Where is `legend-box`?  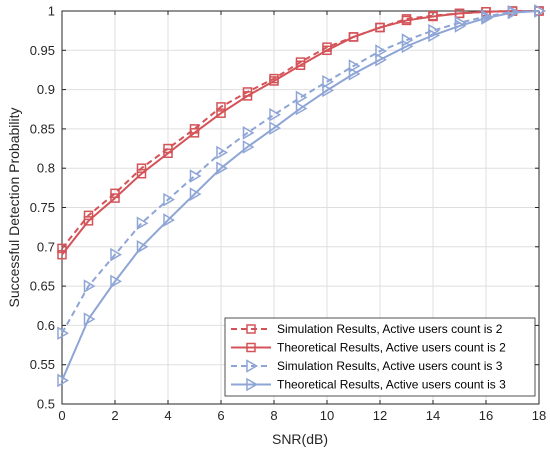 legend-box is located at coordinates (380, 357).